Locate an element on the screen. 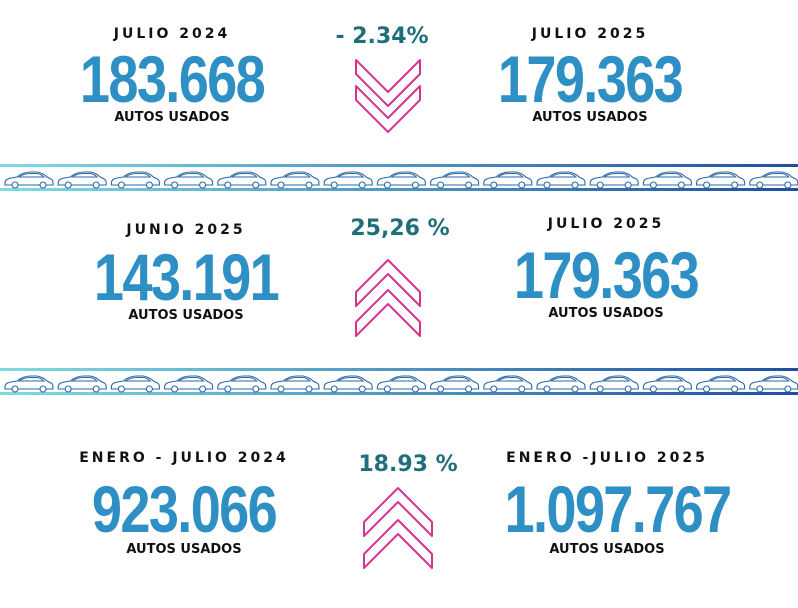 This screenshot has width=798, height=608. stat-value: 923.066 is located at coordinates (184, 509).